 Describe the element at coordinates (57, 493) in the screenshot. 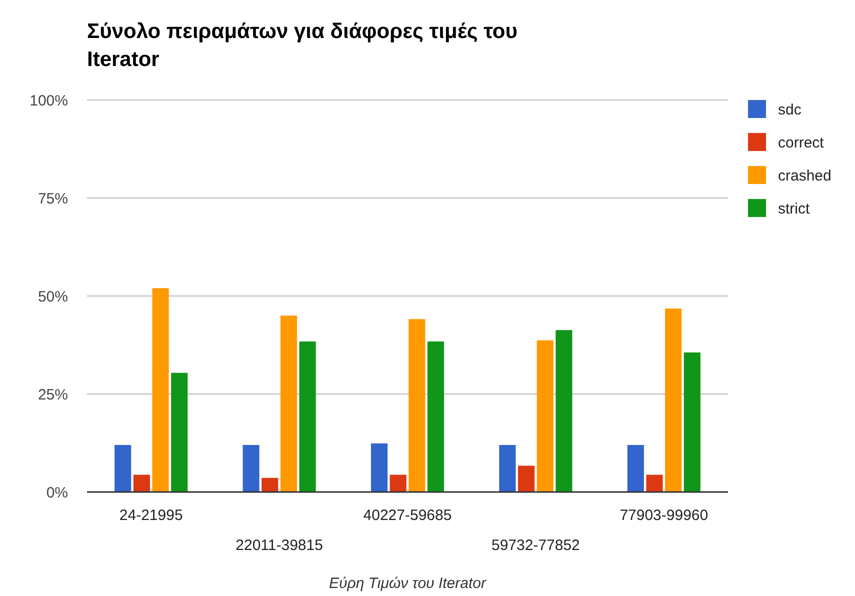

I see `y-tick-label: 0%` at that location.